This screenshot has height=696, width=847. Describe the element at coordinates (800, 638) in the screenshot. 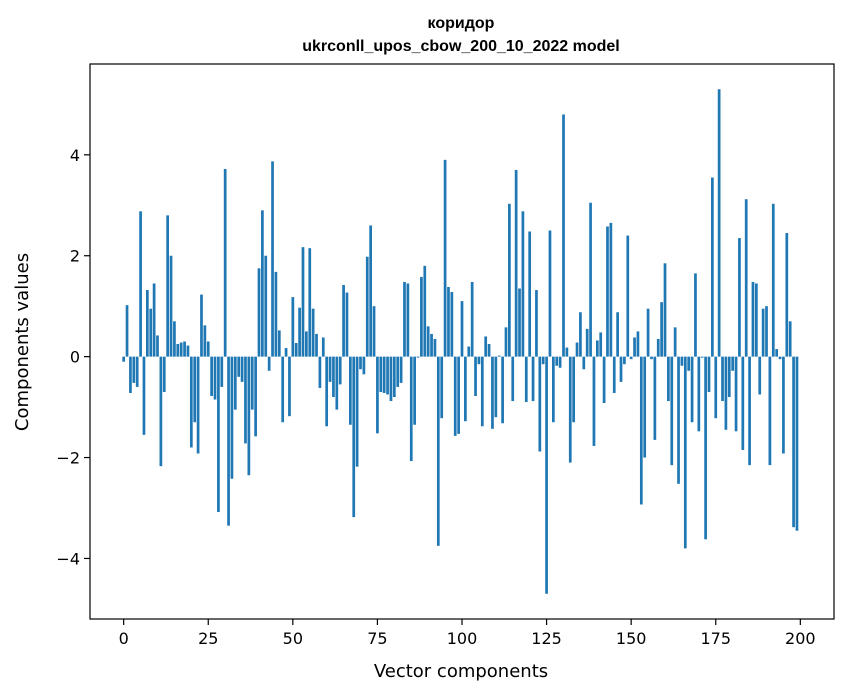

I see `x-tick-label: 200` at that location.